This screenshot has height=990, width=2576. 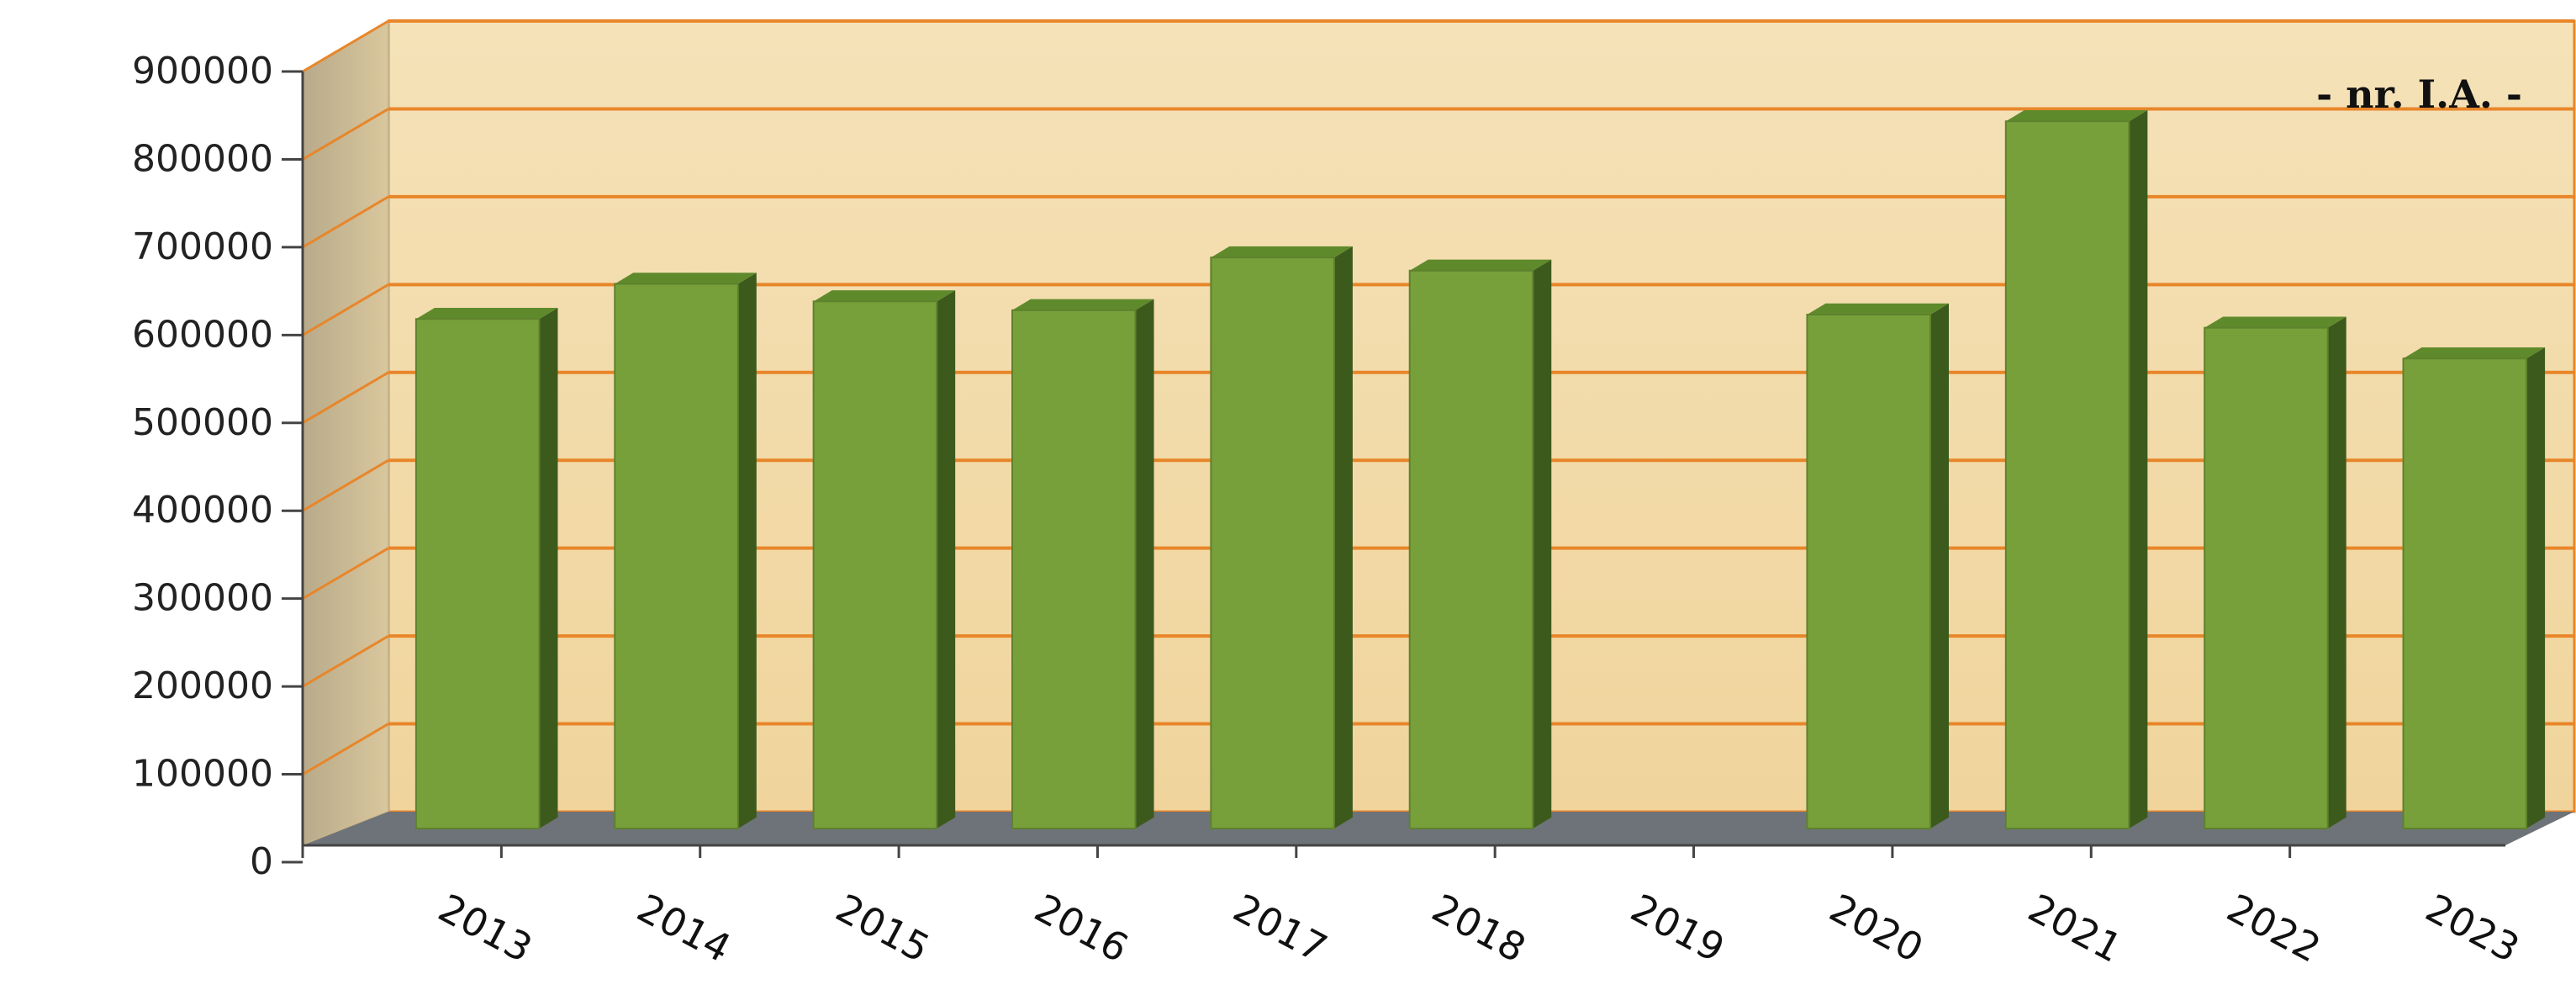 I want to click on y-tick-label: 600000, so click(x=203, y=334).